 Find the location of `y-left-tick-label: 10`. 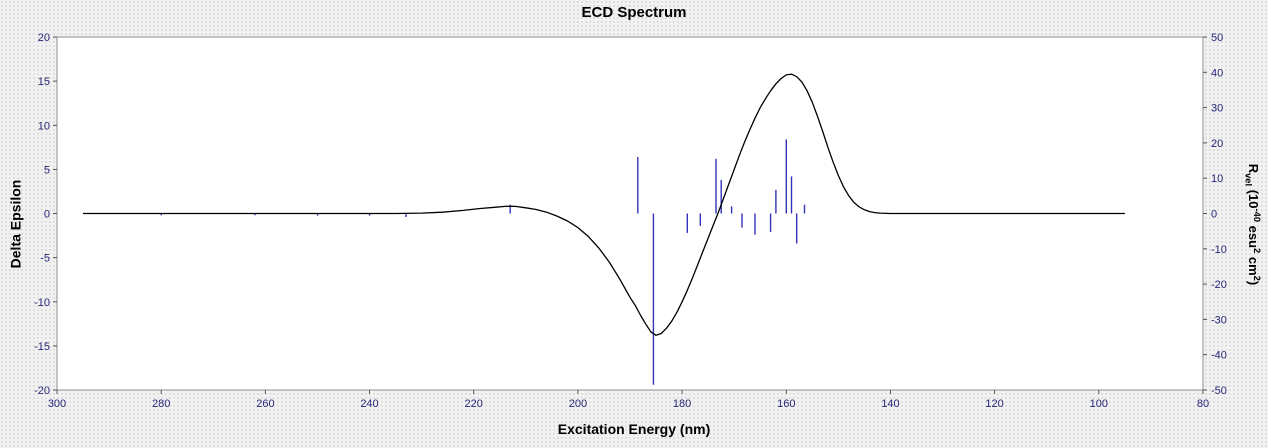

y-left-tick-label: 10 is located at coordinates (44, 126).